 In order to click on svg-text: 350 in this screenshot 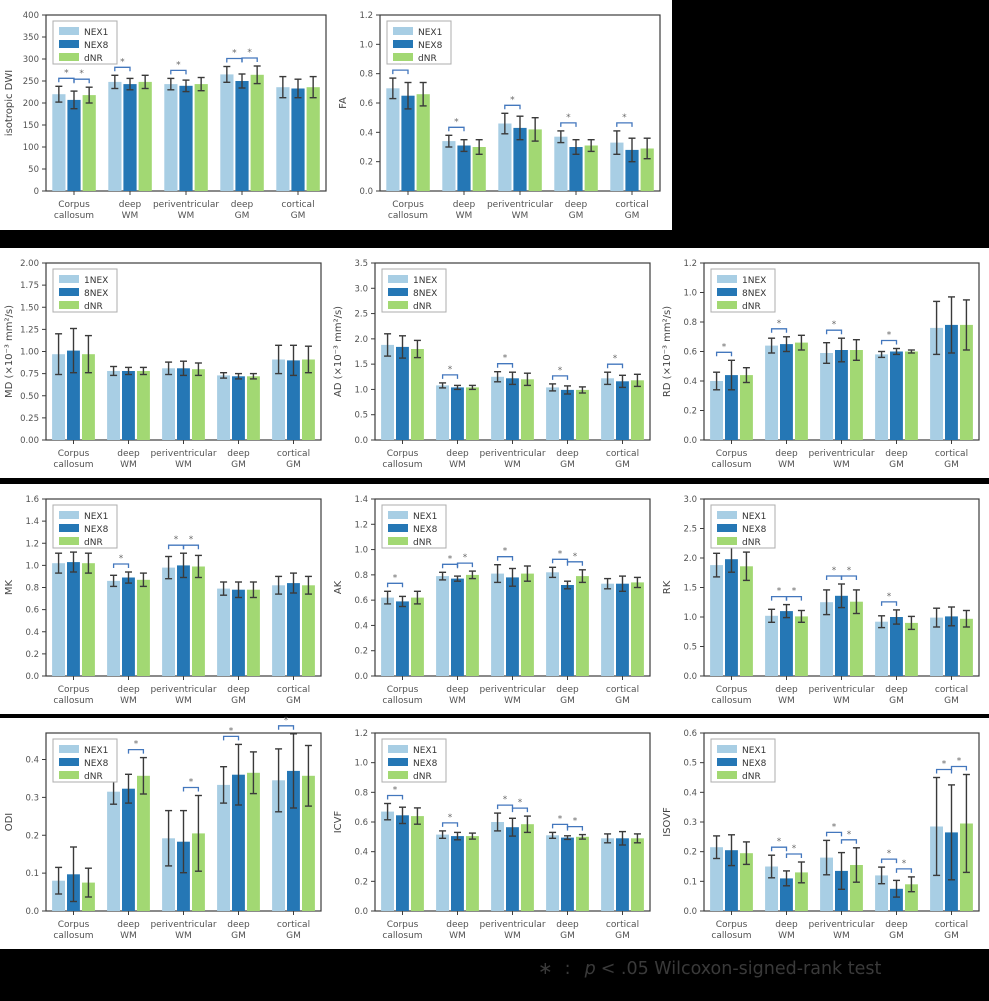, I will do `click(31, 38)`.